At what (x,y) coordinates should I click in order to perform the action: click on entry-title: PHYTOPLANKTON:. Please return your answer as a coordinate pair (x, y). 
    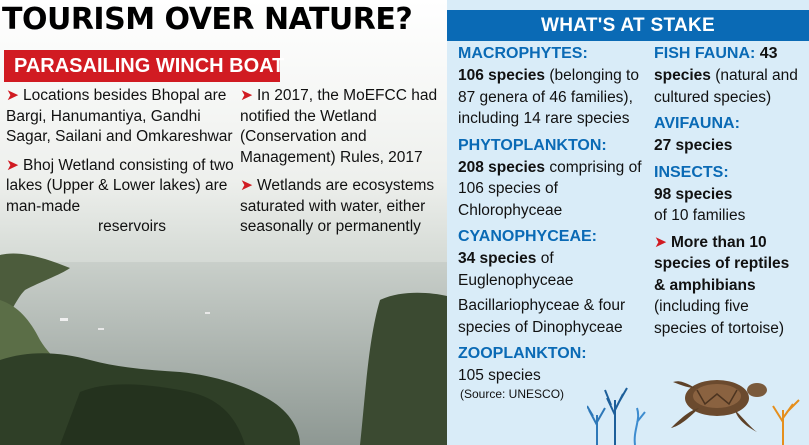
    Looking at the image, I should click on (532, 145).